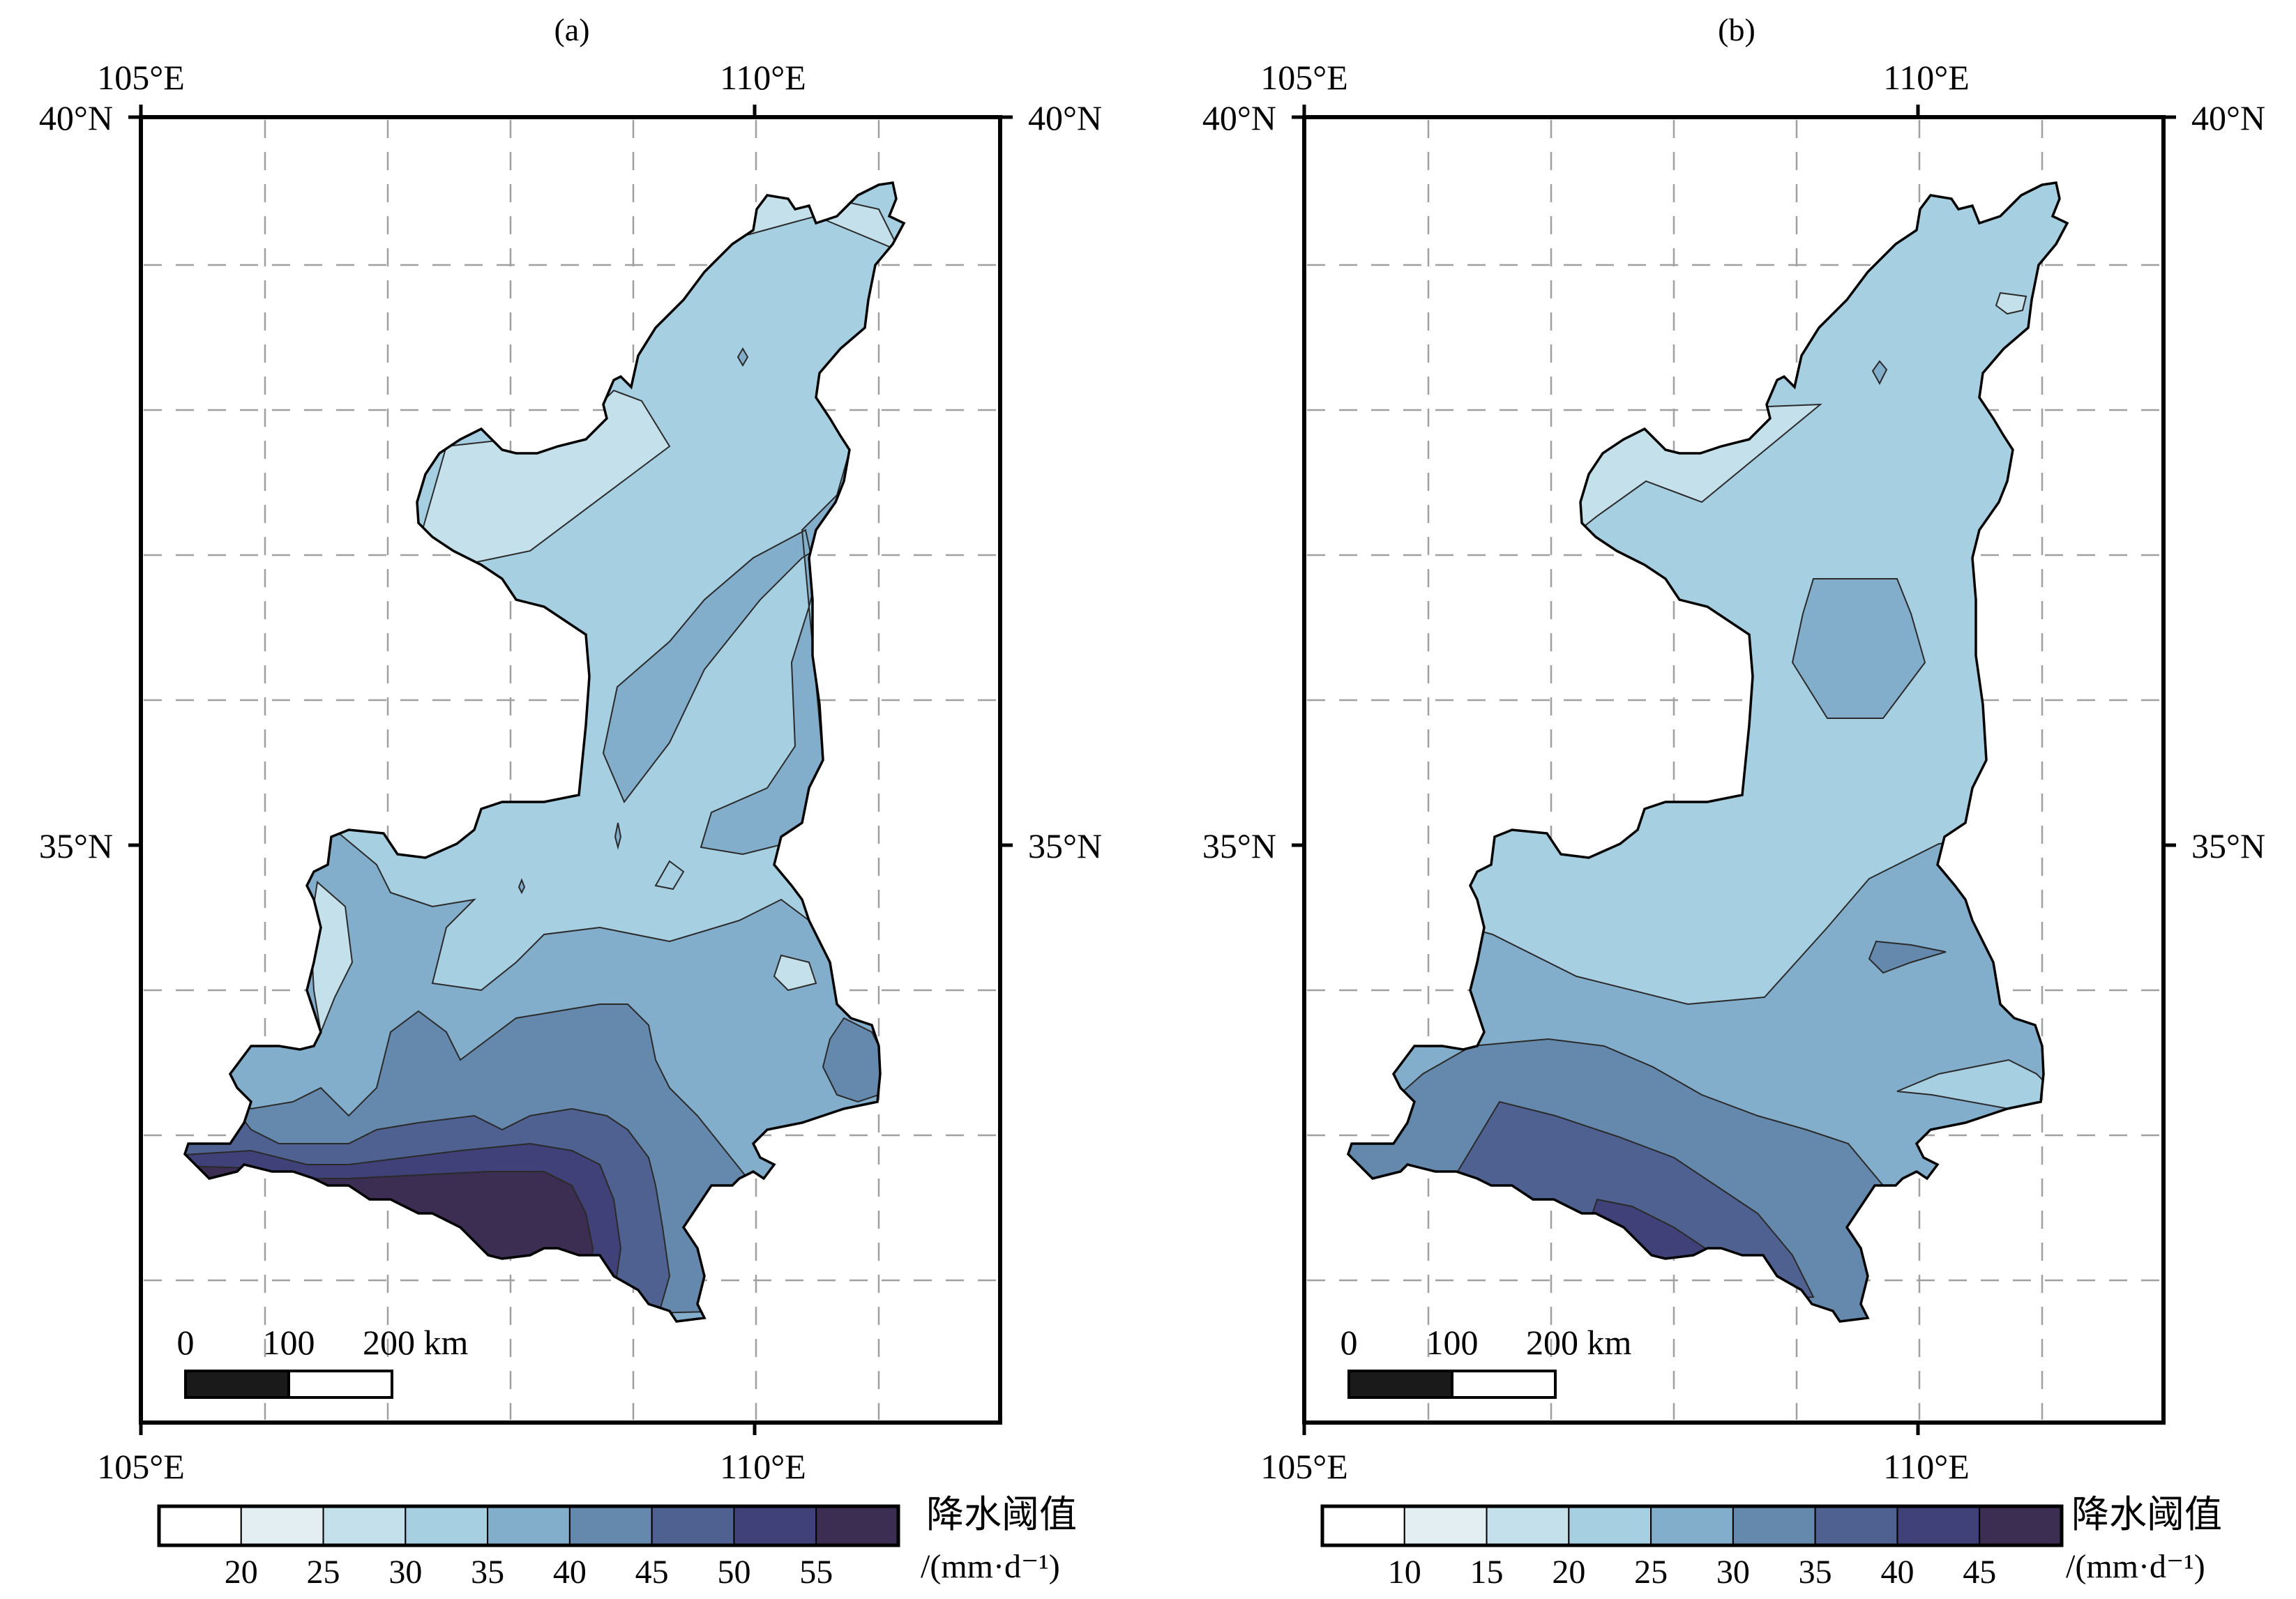  What do you see at coordinates (763, 77) in the screenshot?
I see `panel-a-x-tick-top-110: 110°E` at bounding box center [763, 77].